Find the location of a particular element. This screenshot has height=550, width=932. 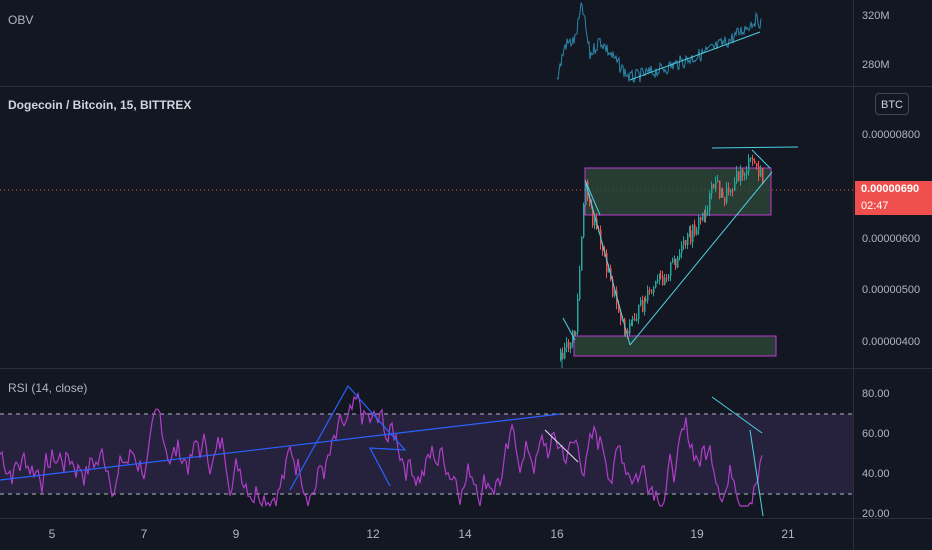

time-axis-label: 16 is located at coordinates (557, 534).